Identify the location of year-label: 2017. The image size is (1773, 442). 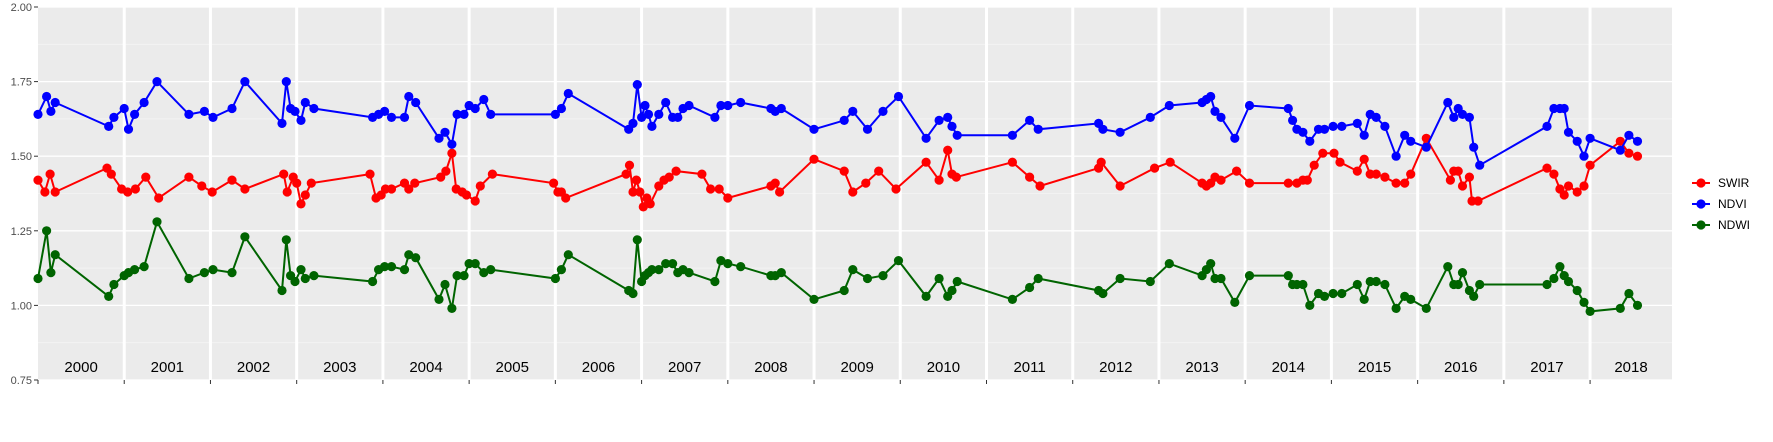
(1546, 367).